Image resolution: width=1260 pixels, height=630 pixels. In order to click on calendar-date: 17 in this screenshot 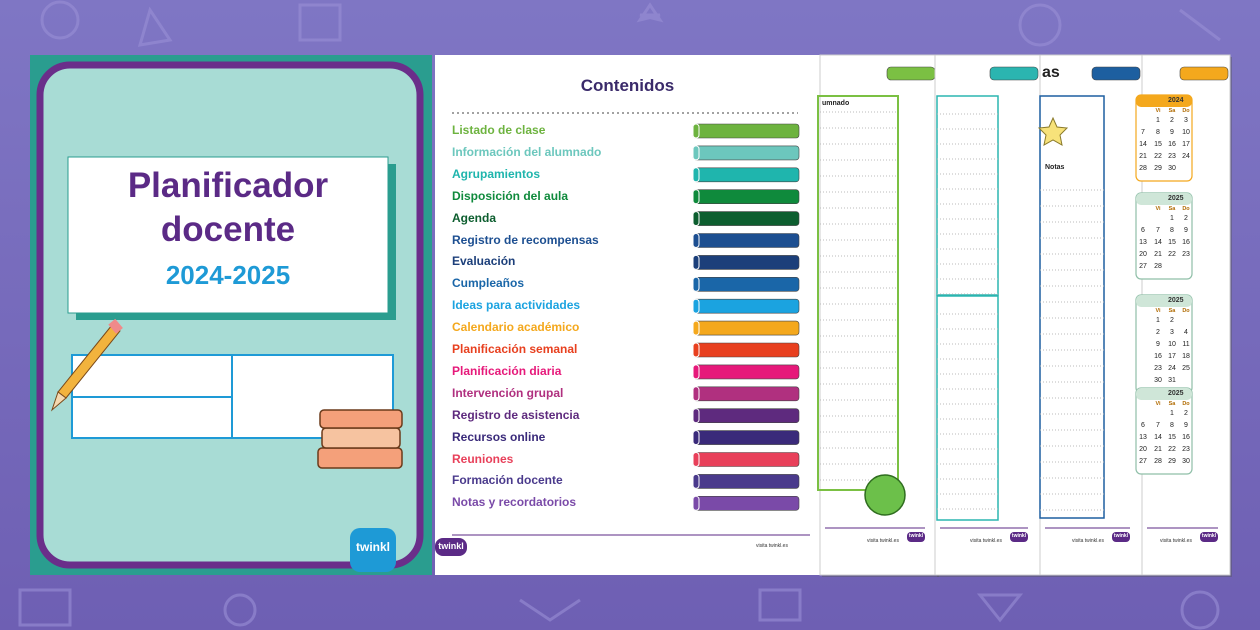, I will do `click(1186, 144)`.